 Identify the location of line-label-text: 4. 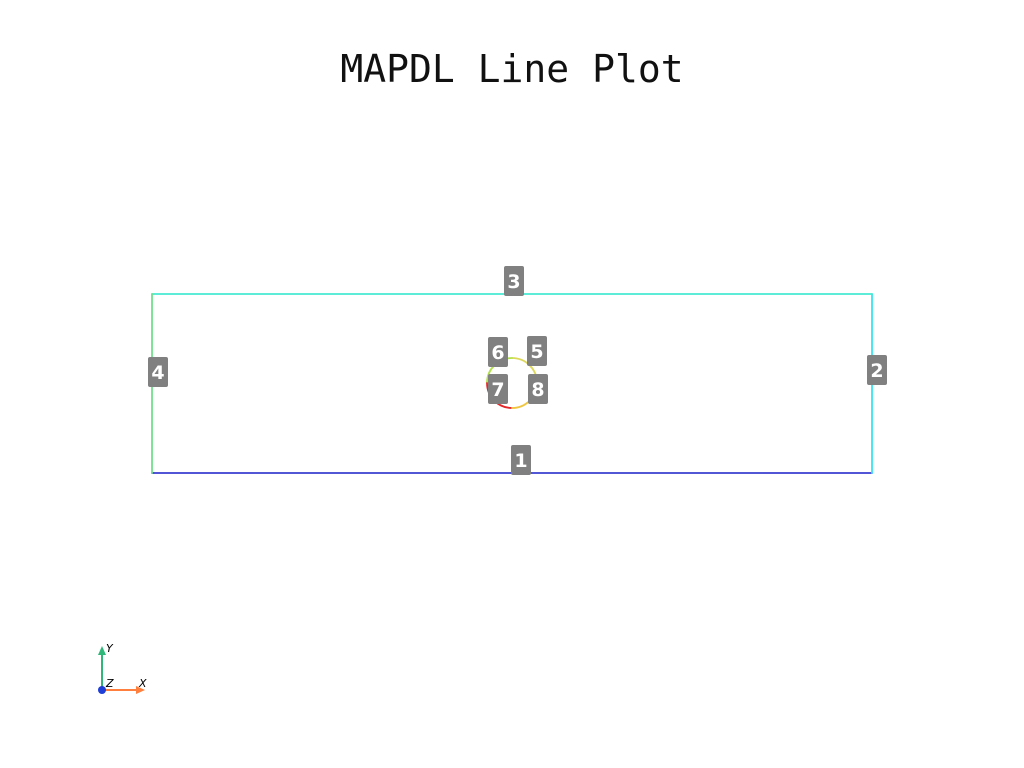
(157, 373).